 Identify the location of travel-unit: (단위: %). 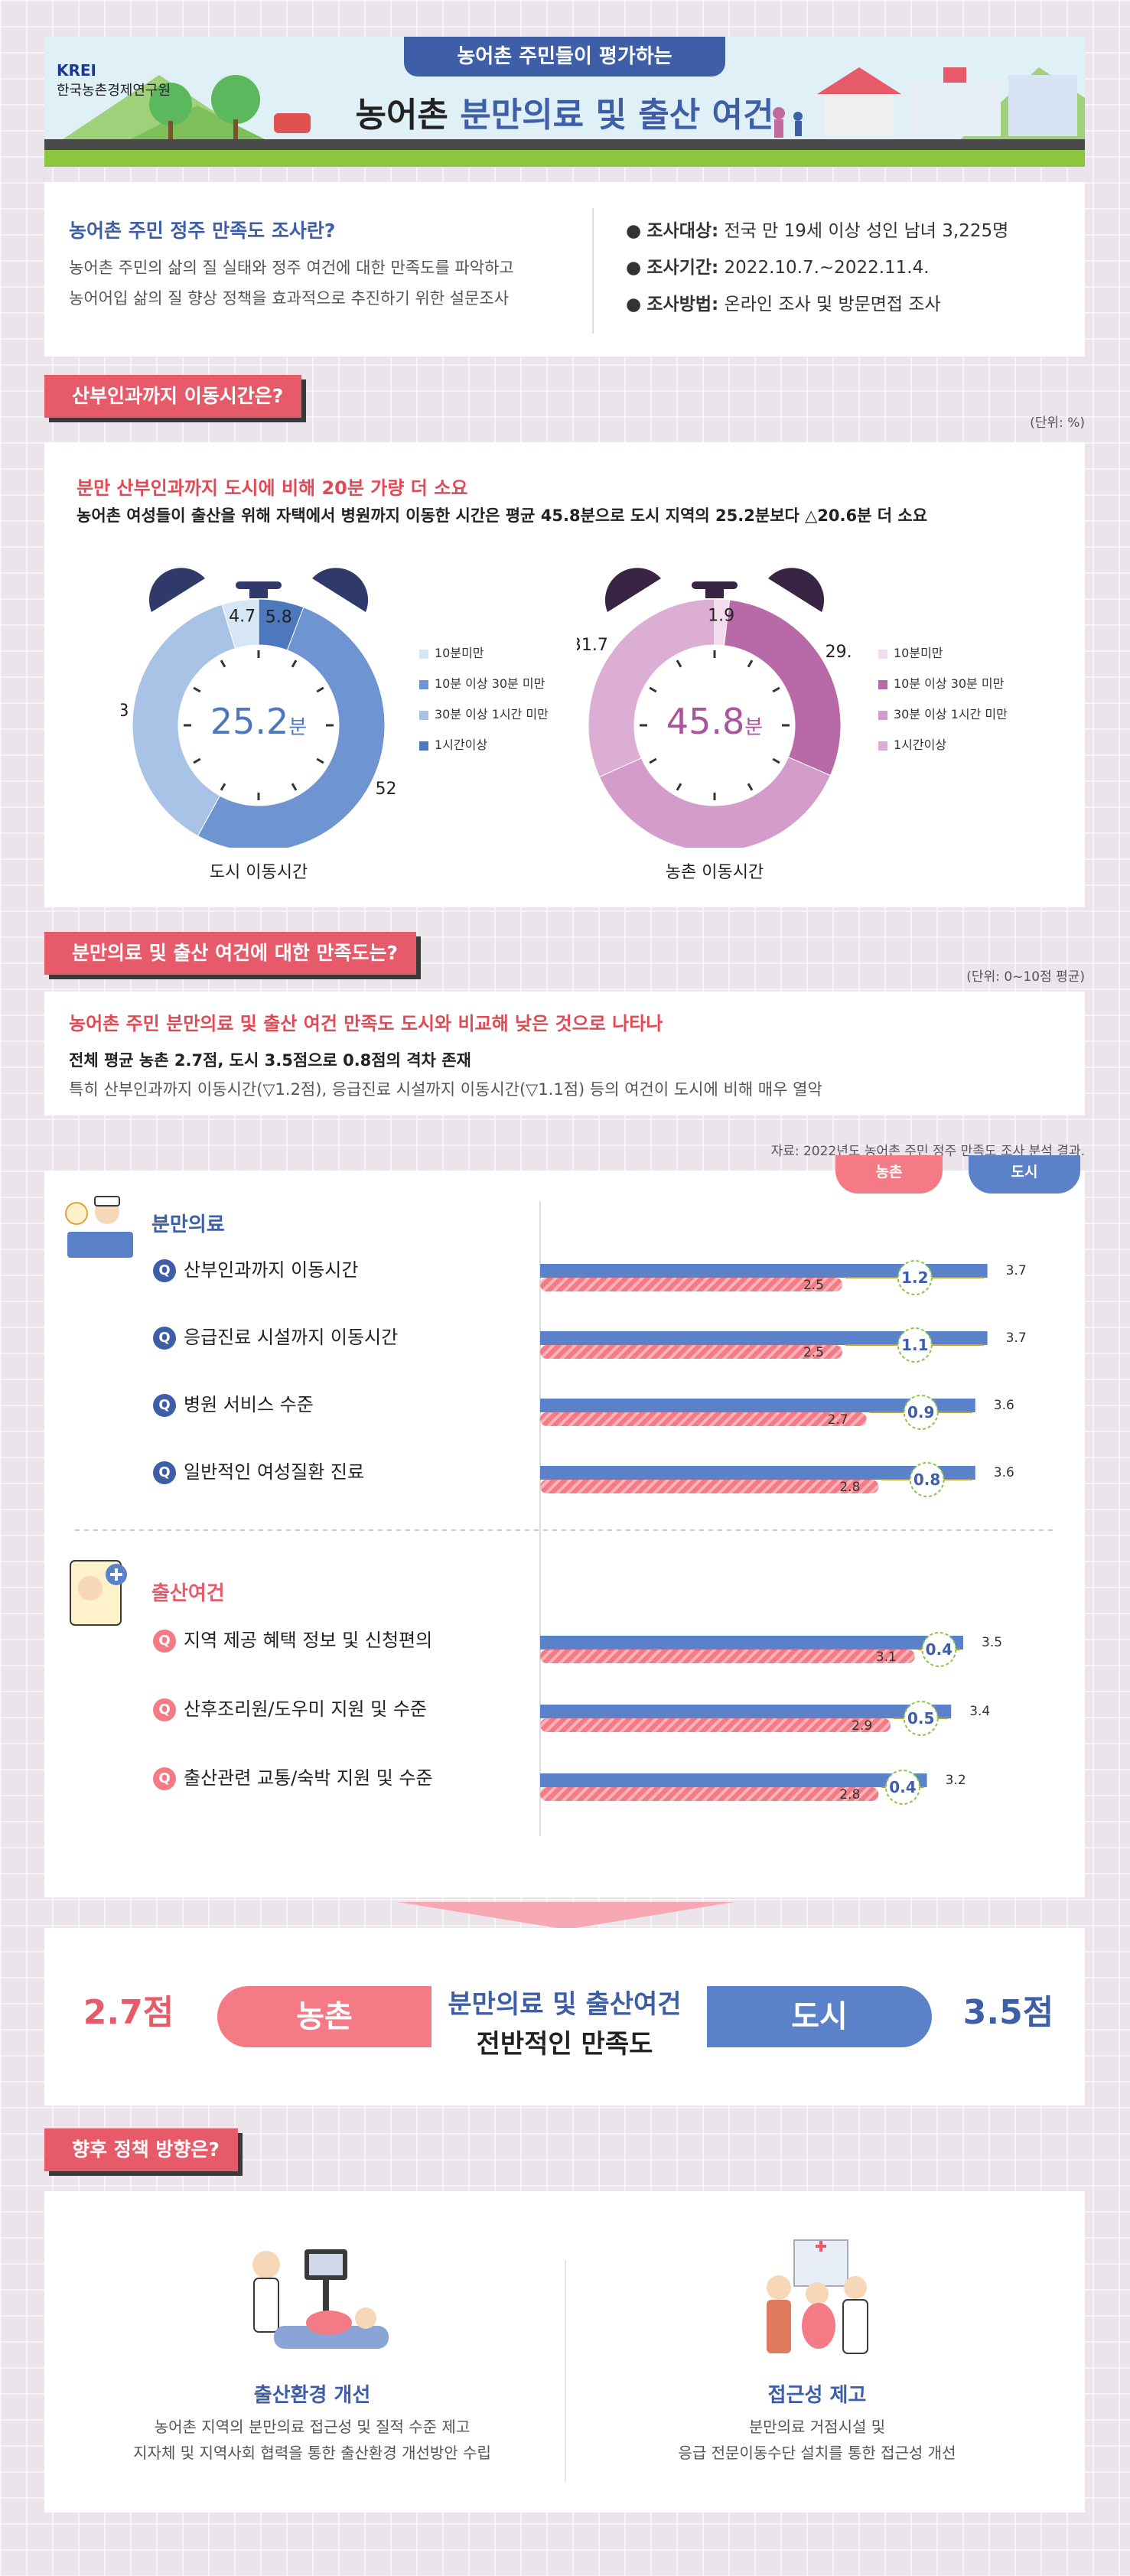
(1057, 423).